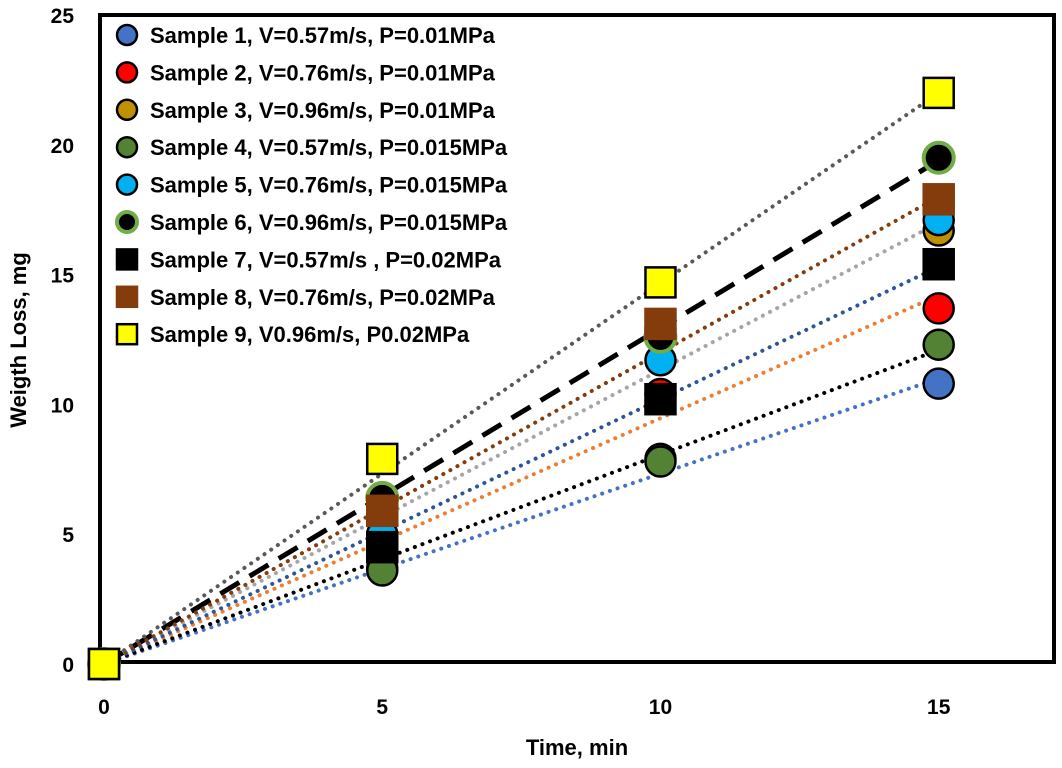  What do you see at coordinates (310, 334) in the screenshot?
I see `legend-label-sample-9: Sample 9, V0.96m/s, P0.02MPa` at bounding box center [310, 334].